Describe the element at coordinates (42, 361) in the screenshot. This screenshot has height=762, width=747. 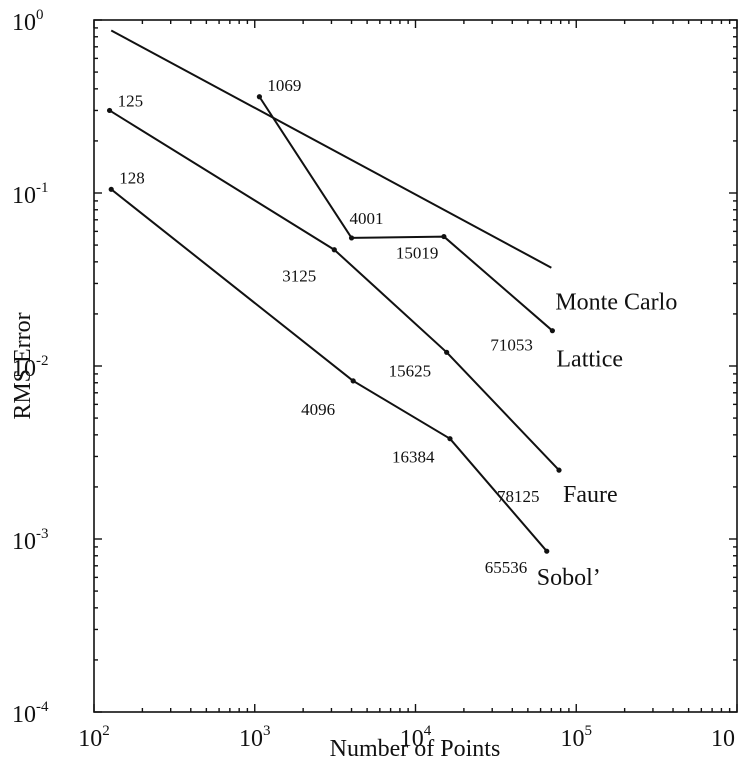
I see `y-tick-label-exponent: -2` at that location.